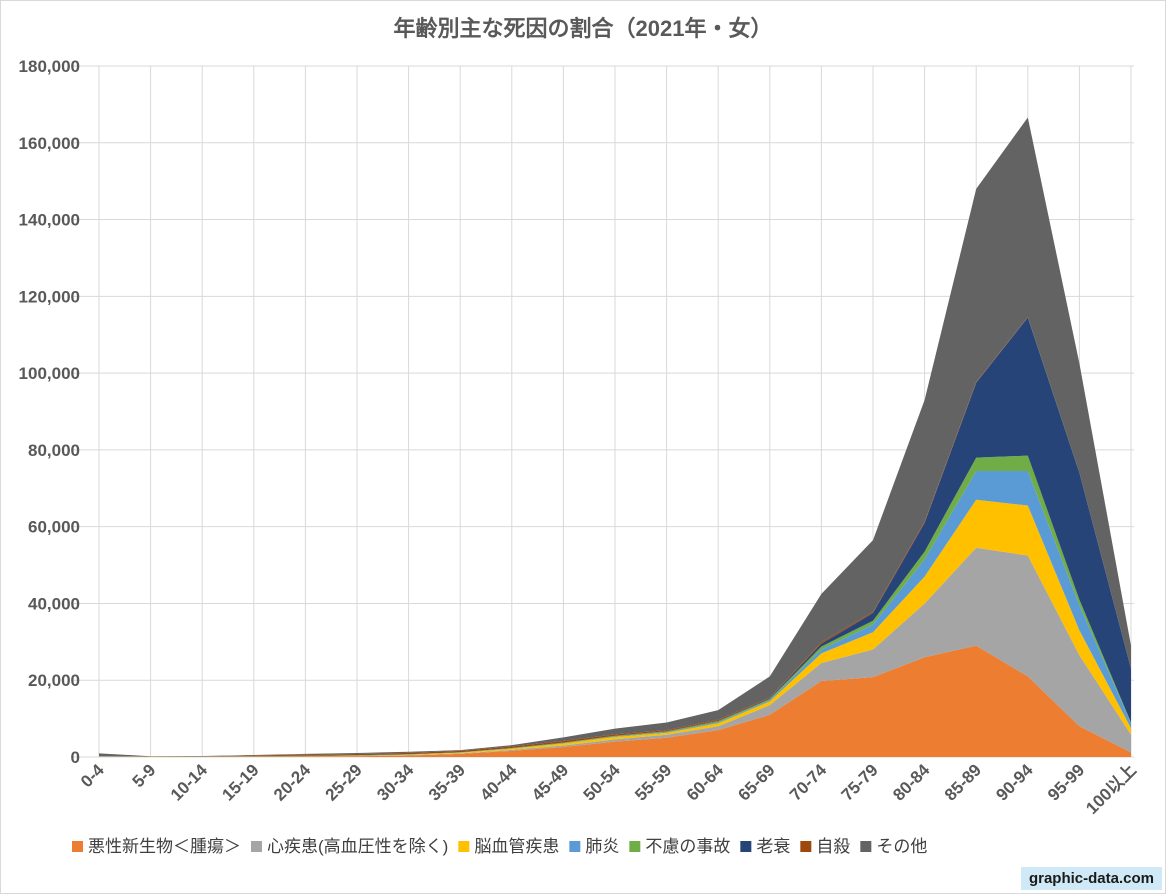  I want to click on y-tick-label: 40,000, so click(54, 603).